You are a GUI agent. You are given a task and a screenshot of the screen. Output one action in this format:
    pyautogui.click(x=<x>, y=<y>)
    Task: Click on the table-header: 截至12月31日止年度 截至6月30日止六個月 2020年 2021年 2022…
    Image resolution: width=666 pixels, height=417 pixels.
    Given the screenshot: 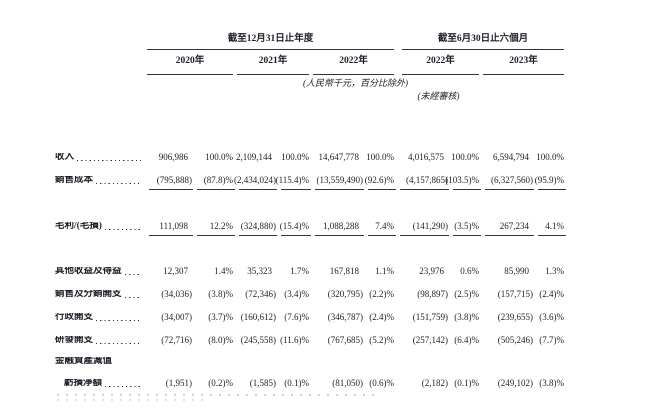 What is the action you would take?
    pyautogui.click(x=310, y=64)
    